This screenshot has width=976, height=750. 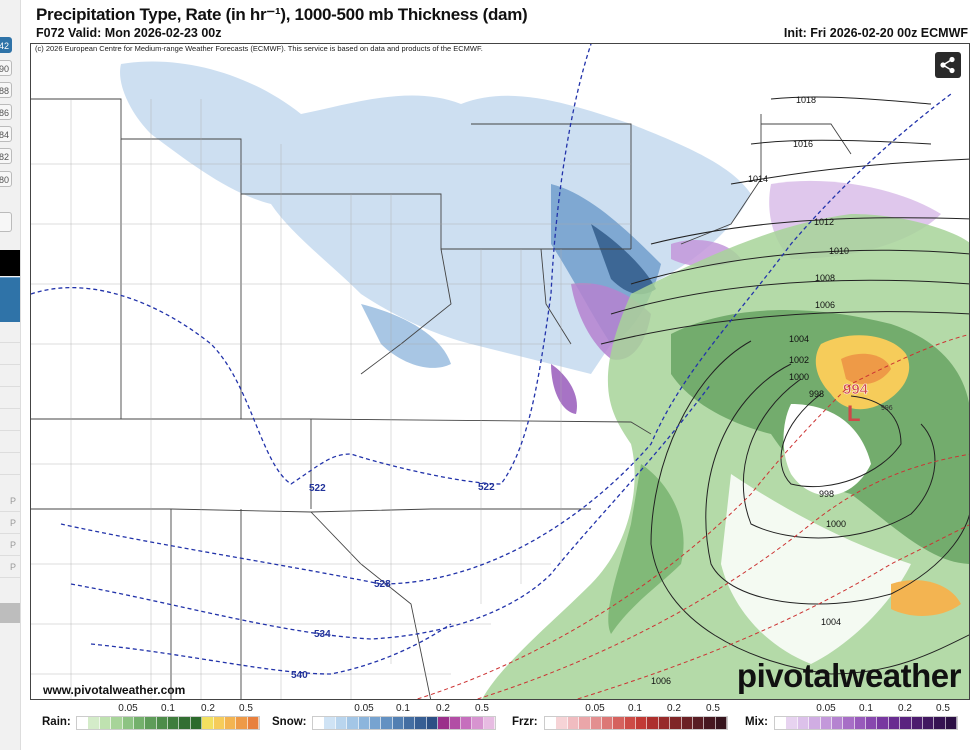 What do you see at coordinates (856, 389) in the screenshot?
I see `low-pressure-value: 994` at bounding box center [856, 389].